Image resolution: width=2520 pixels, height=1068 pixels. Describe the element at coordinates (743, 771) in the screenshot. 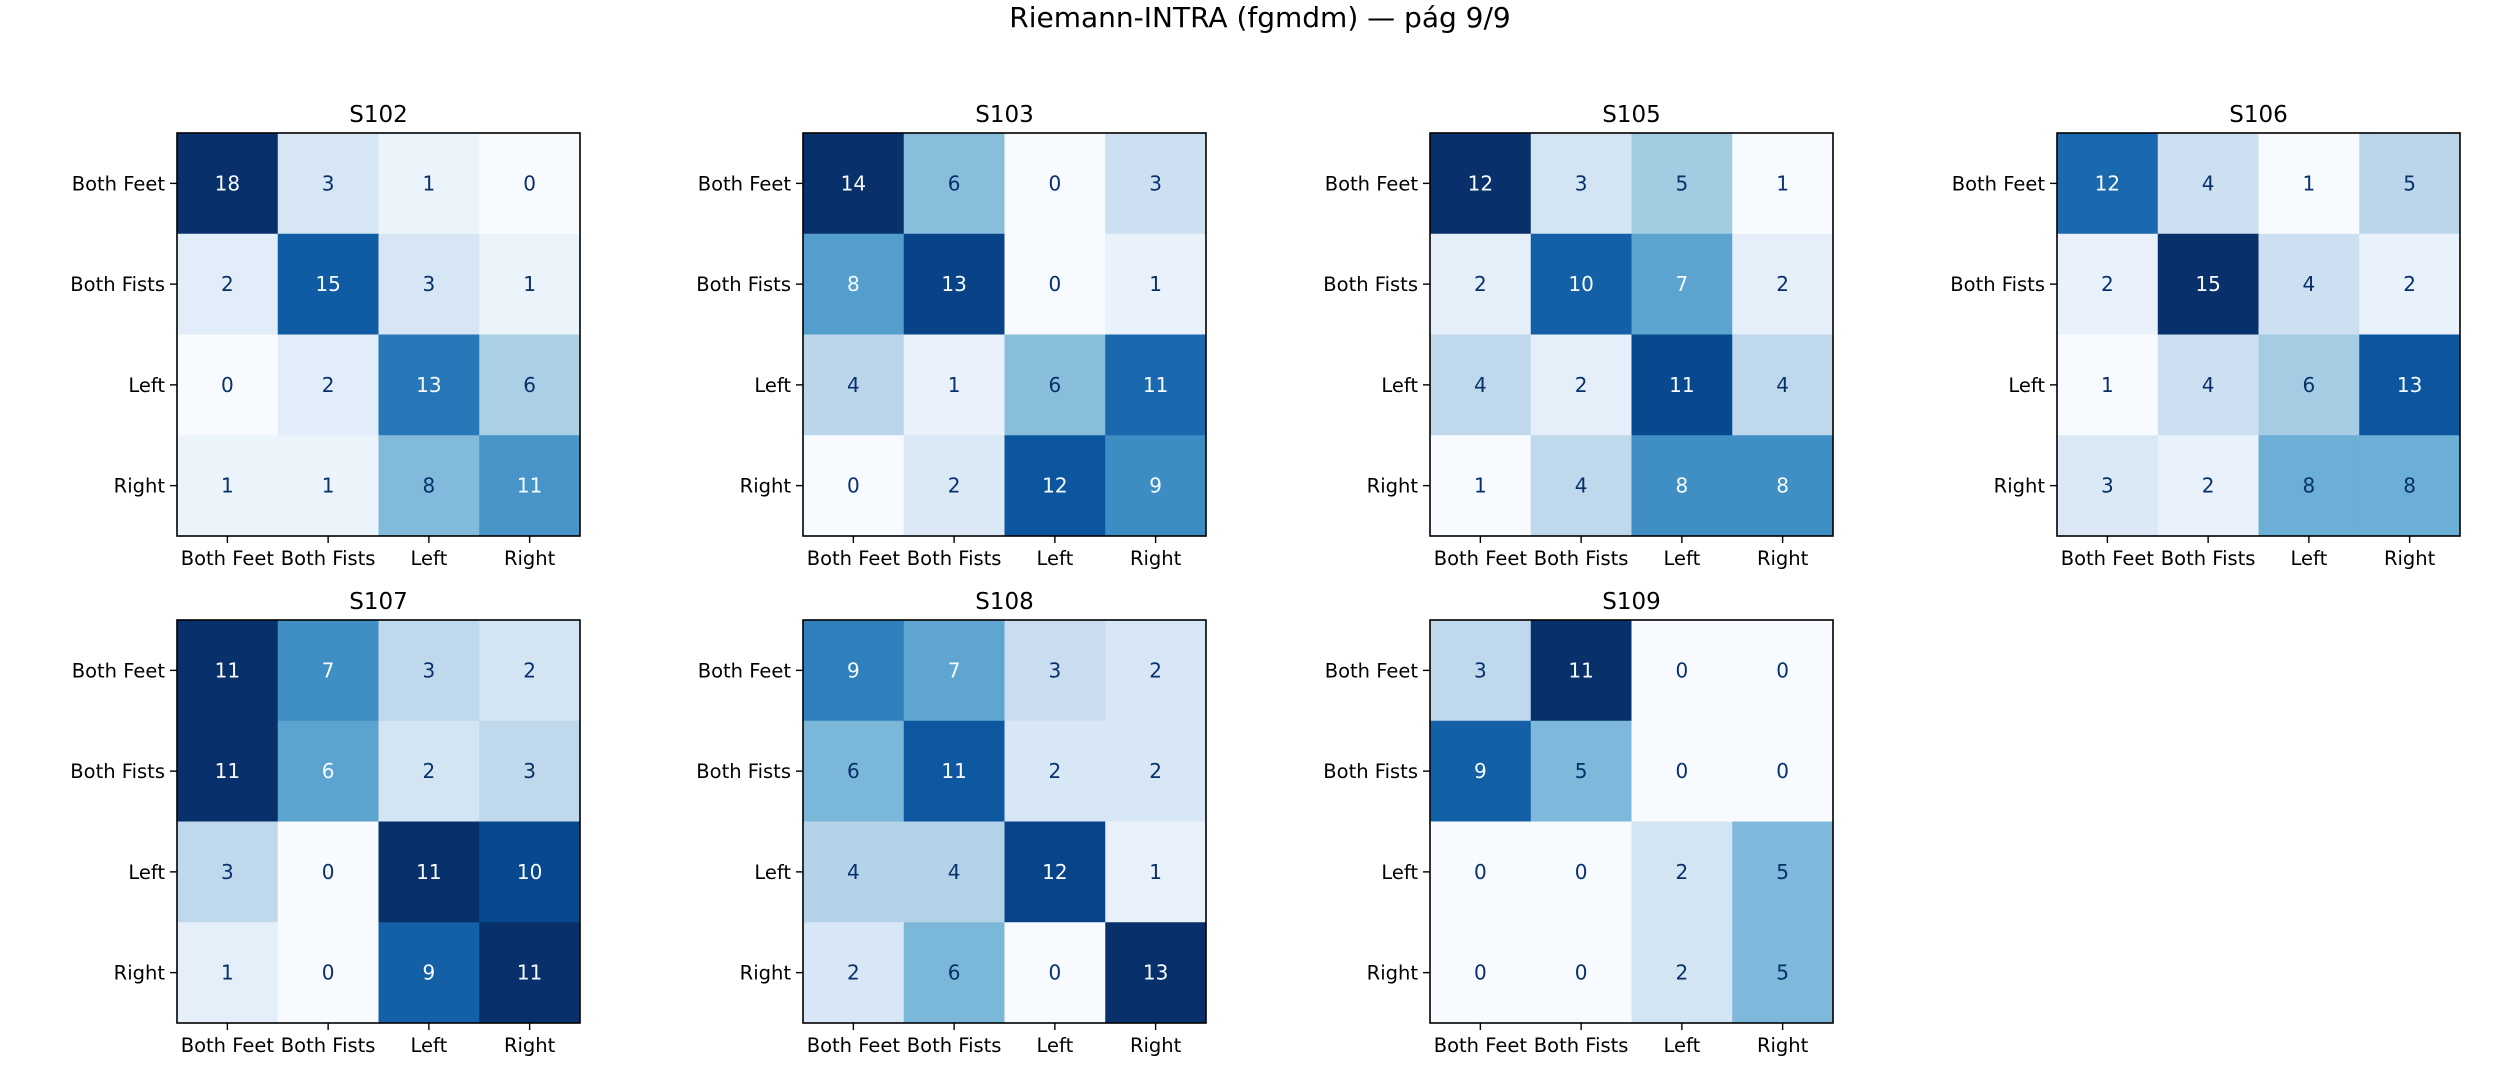

I see `y-tick-label: Both Fists` at that location.